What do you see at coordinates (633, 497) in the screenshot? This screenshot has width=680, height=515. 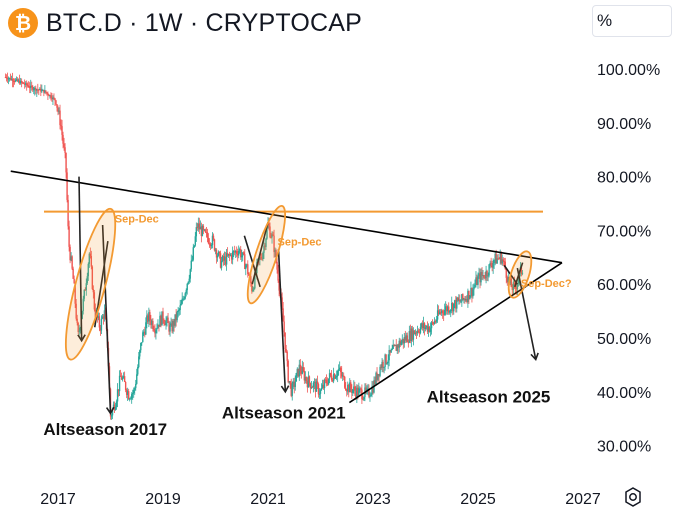 I see `settings-gear-icon` at bounding box center [633, 497].